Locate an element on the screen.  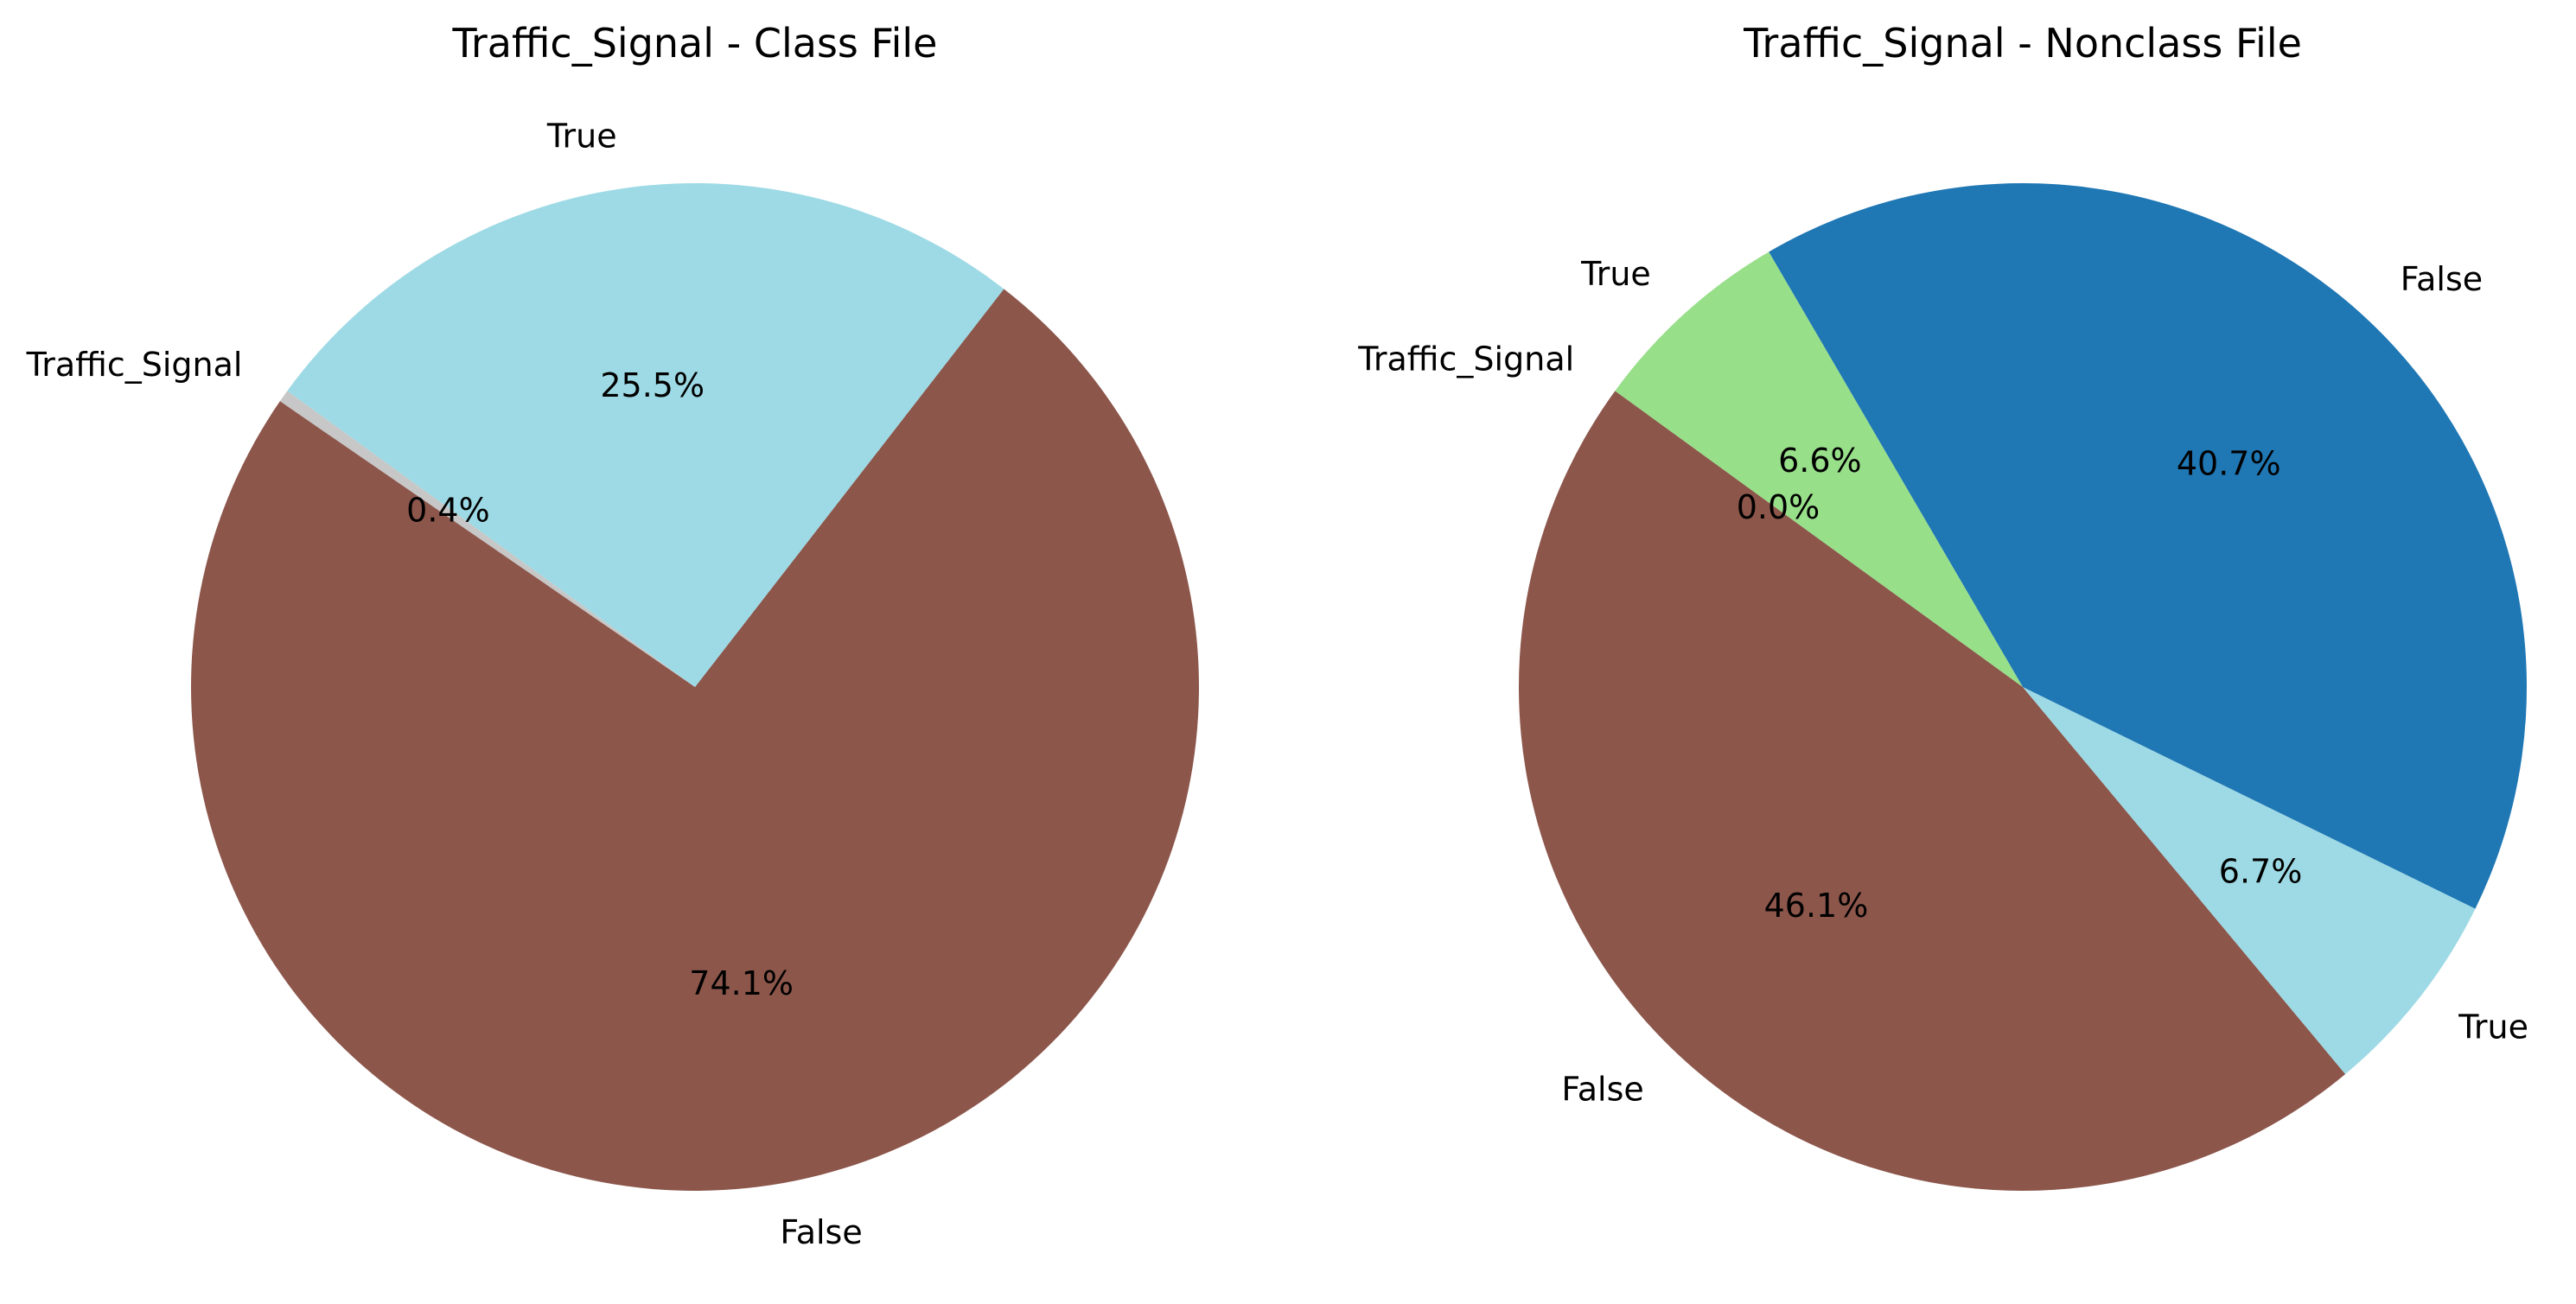
percent-label: 6.7% is located at coordinates (2261, 872).